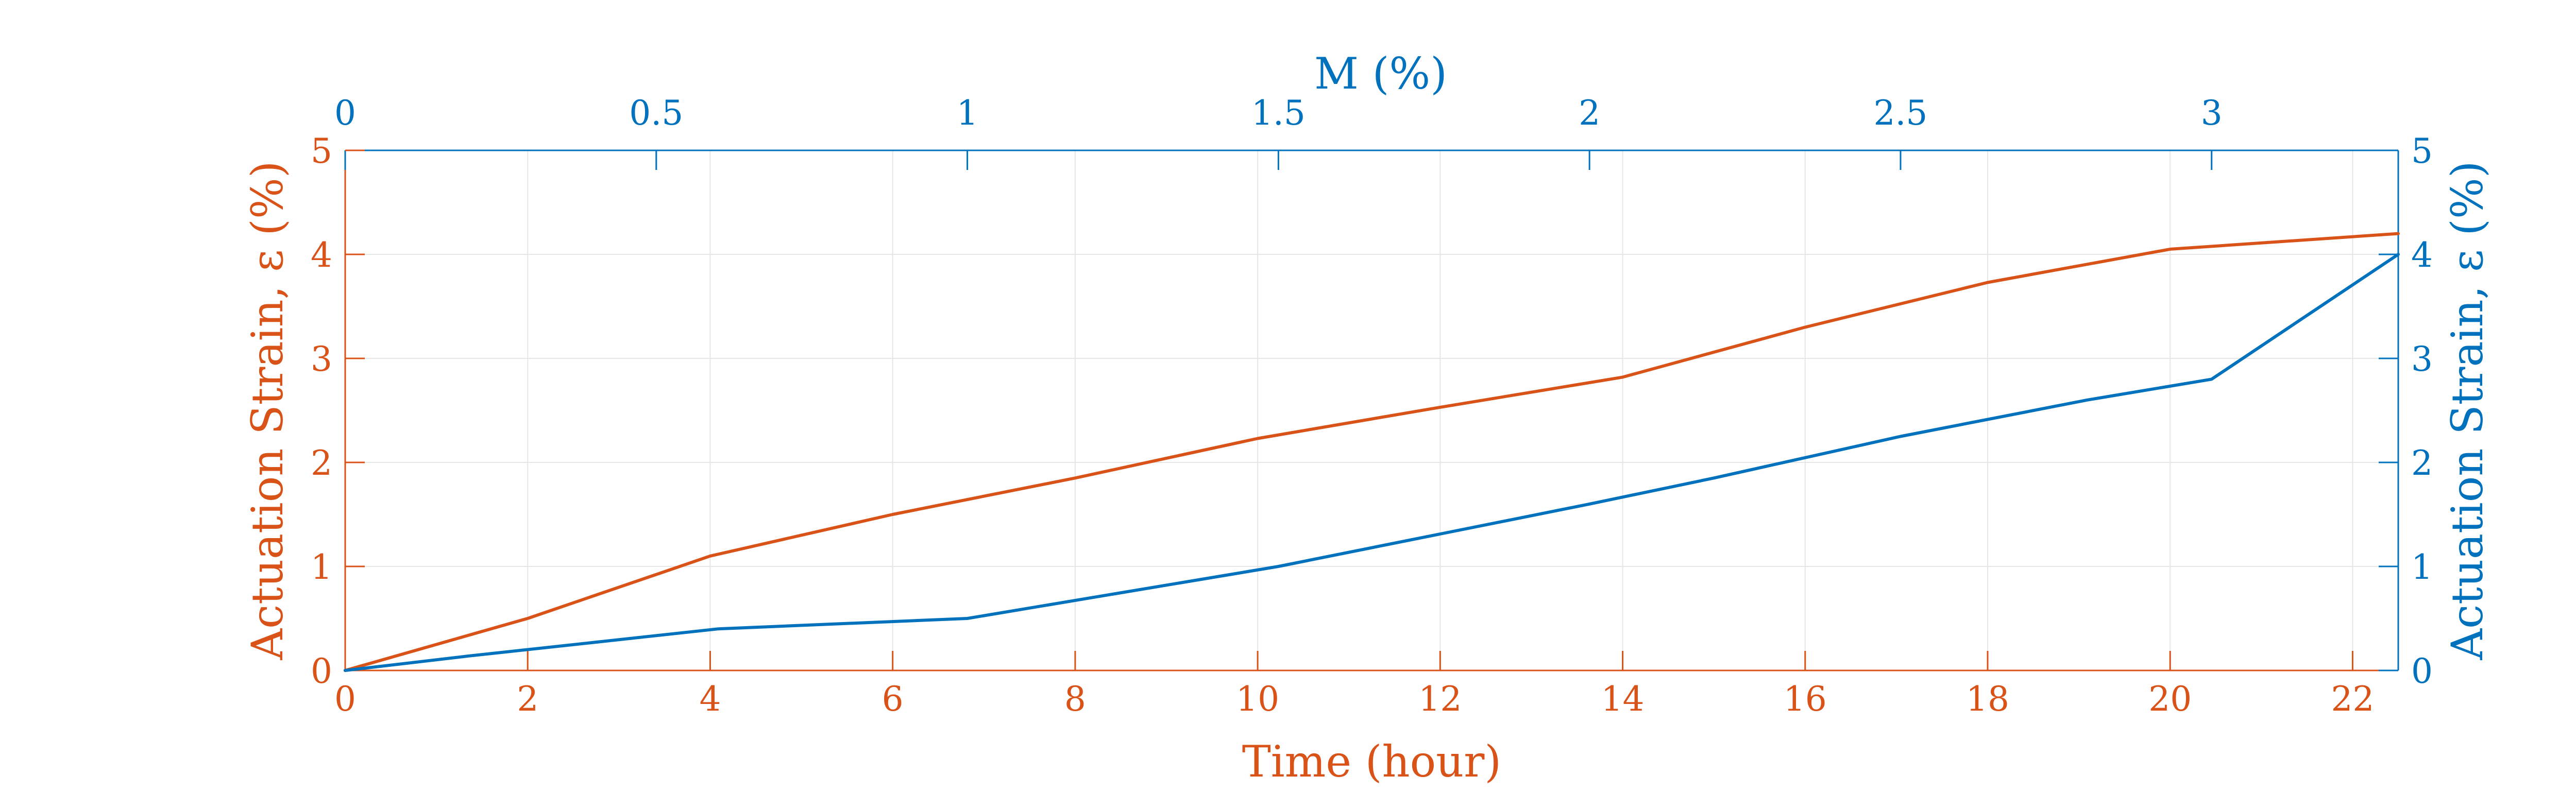 The height and width of the screenshot is (810, 2576). What do you see at coordinates (2422, 359) in the screenshot?
I see `y-right-tick-label: 3` at bounding box center [2422, 359].